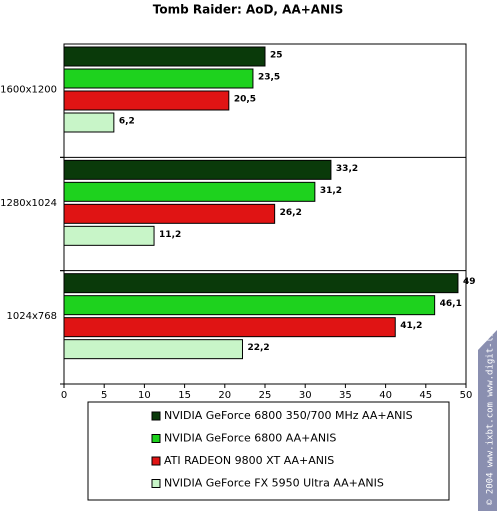  Describe the element at coordinates (28, 203) in the screenshot. I see `y-tick-label: 1280x1024` at that location.